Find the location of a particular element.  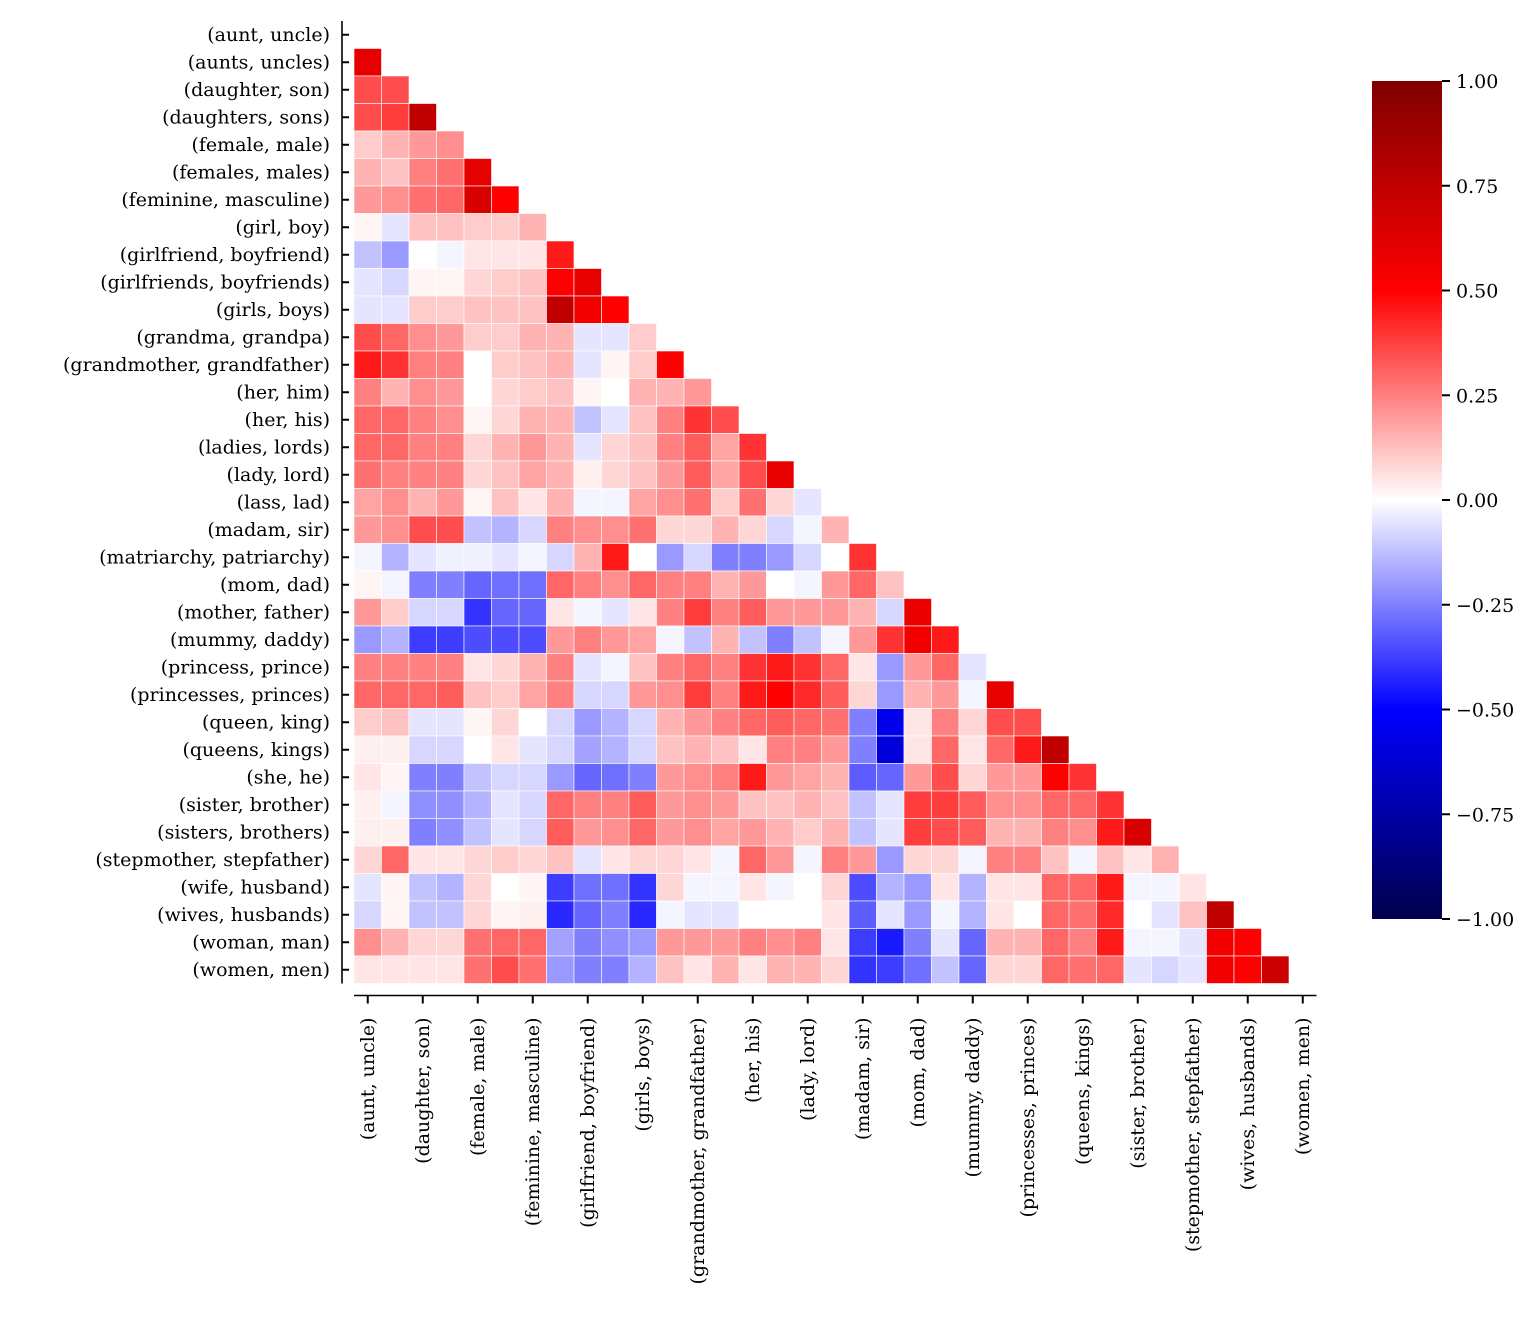

x-tick-label: (aunt, uncle) is located at coordinates (368, 1079).